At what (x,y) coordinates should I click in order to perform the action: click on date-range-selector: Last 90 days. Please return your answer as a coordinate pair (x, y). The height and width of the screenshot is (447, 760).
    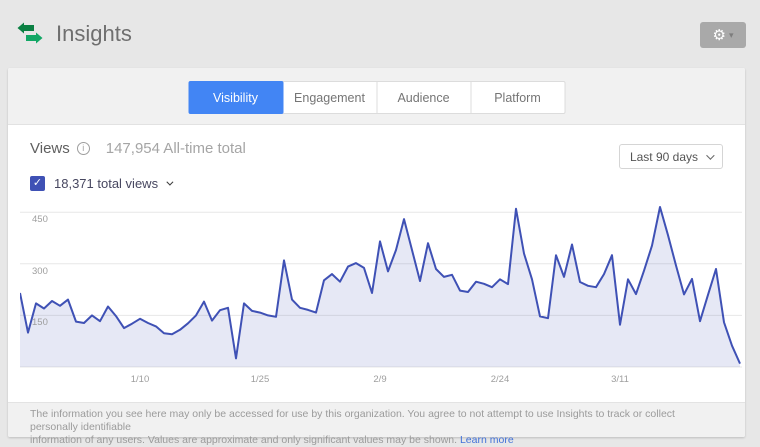
    Looking at the image, I should click on (670, 156).